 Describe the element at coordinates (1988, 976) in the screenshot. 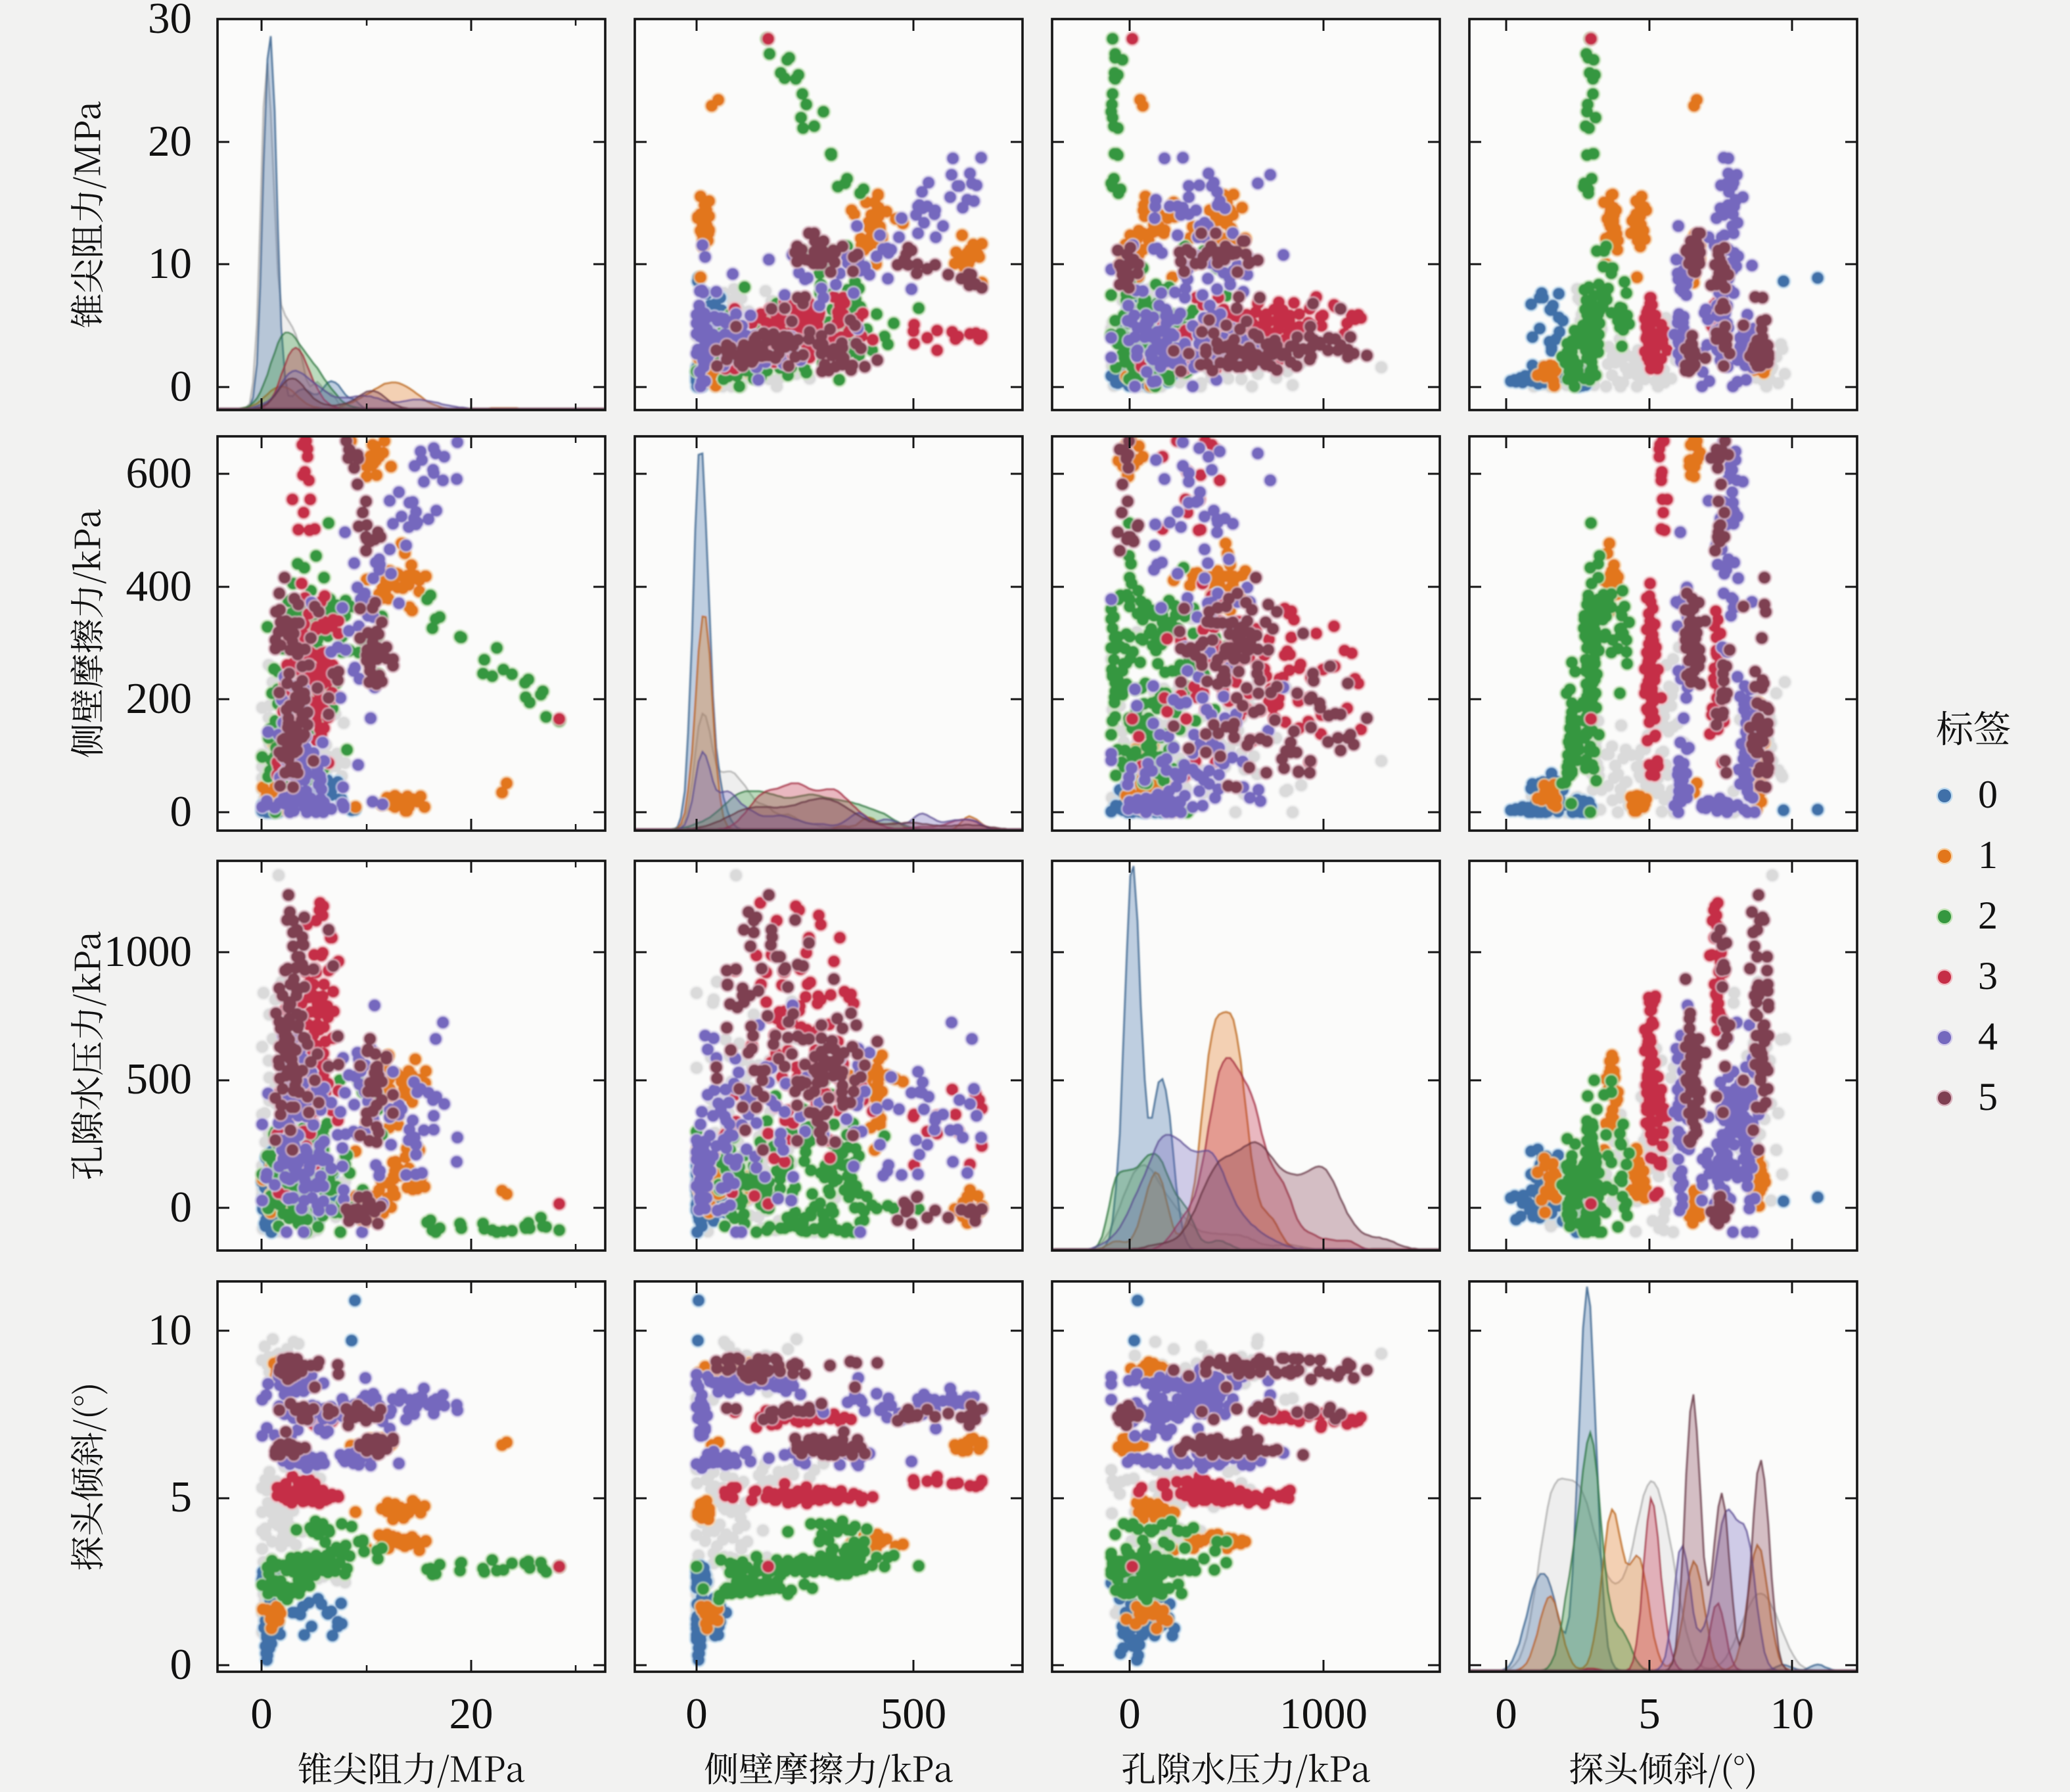

I see `svg-text: 3` at that location.